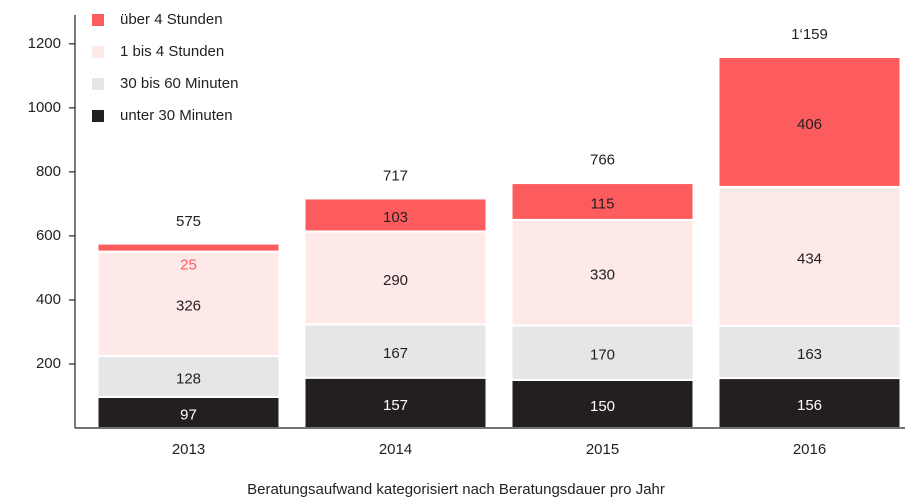 This screenshot has width=912, height=501. Describe the element at coordinates (44, 107) in the screenshot. I see `y-tick-label: 1000` at that location.